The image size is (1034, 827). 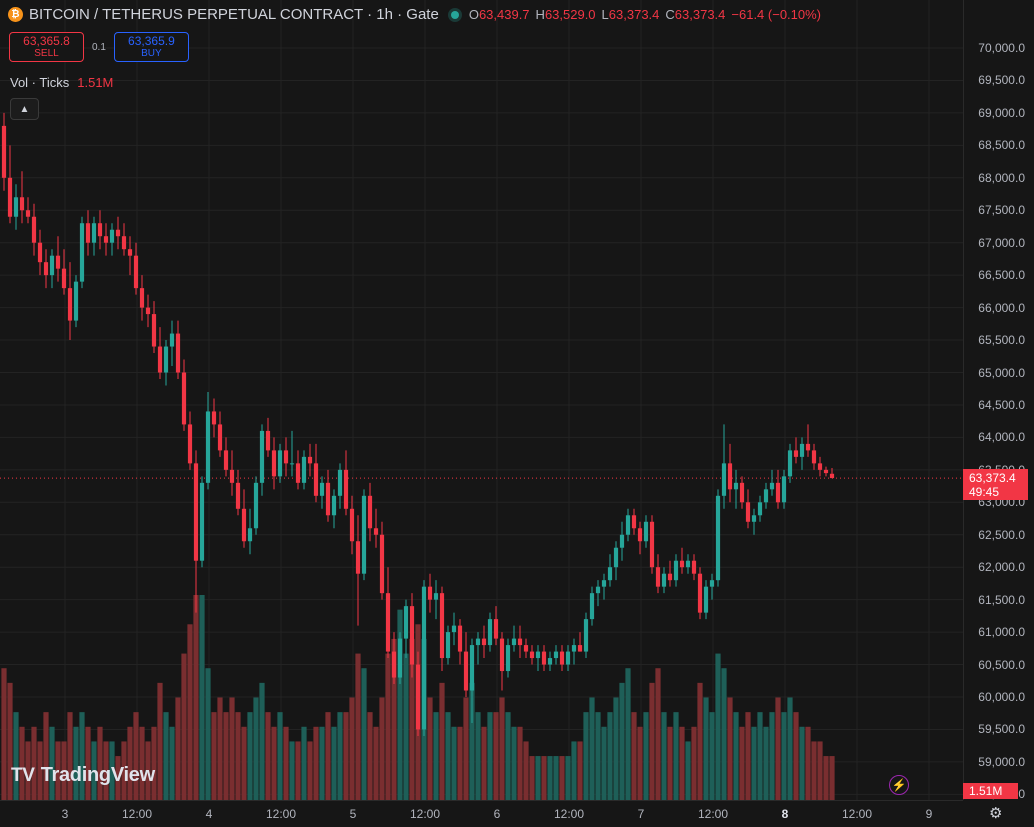 What do you see at coordinates (151, 47) in the screenshot?
I see `buy-button: 63,365.9 BUY` at bounding box center [151, 47].